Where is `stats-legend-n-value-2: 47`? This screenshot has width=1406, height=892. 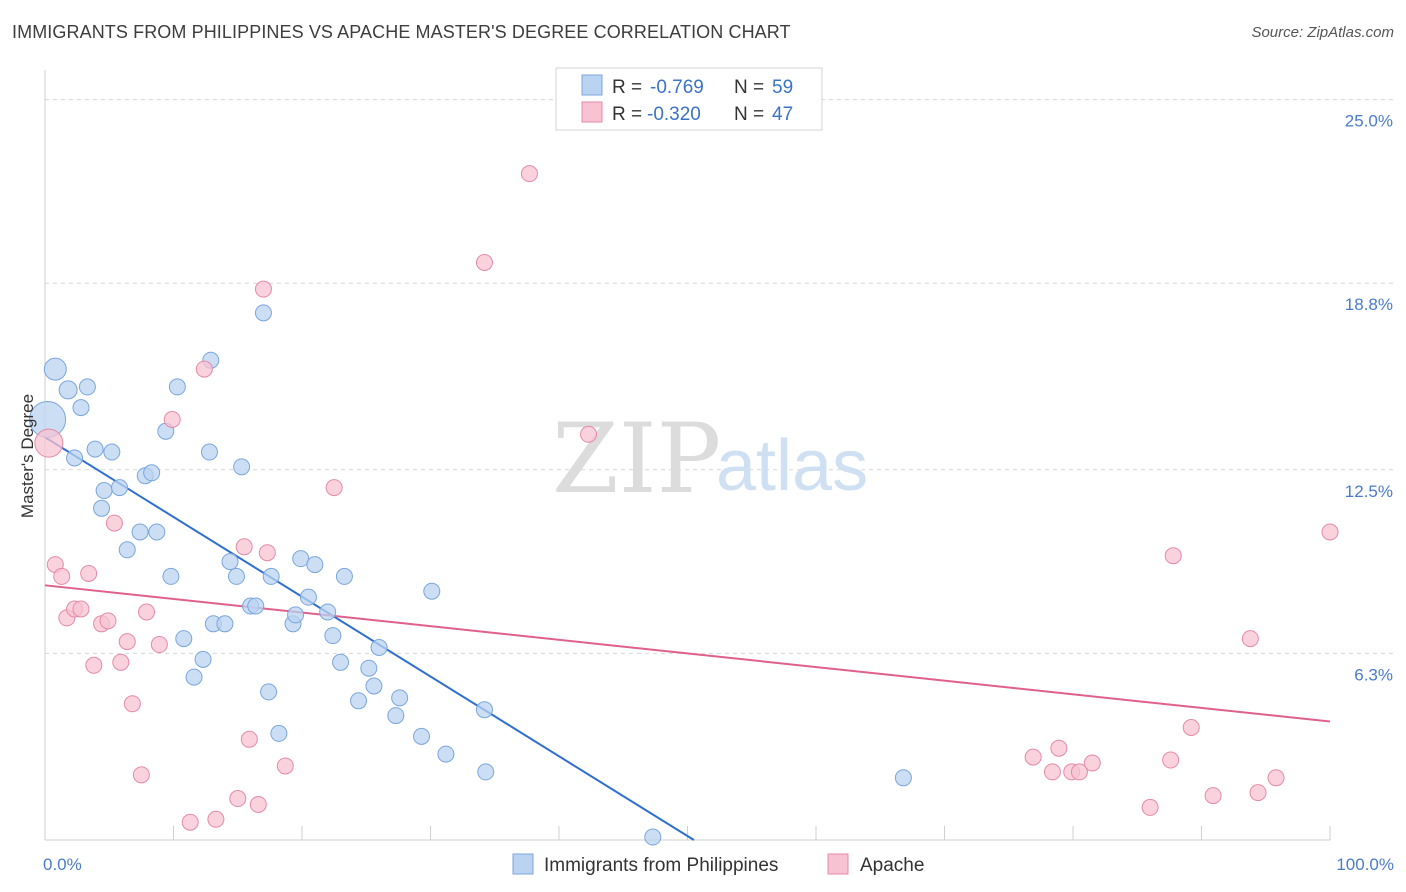
stats-legend-n-value-2: 47 is located at coordinates (782, 114).